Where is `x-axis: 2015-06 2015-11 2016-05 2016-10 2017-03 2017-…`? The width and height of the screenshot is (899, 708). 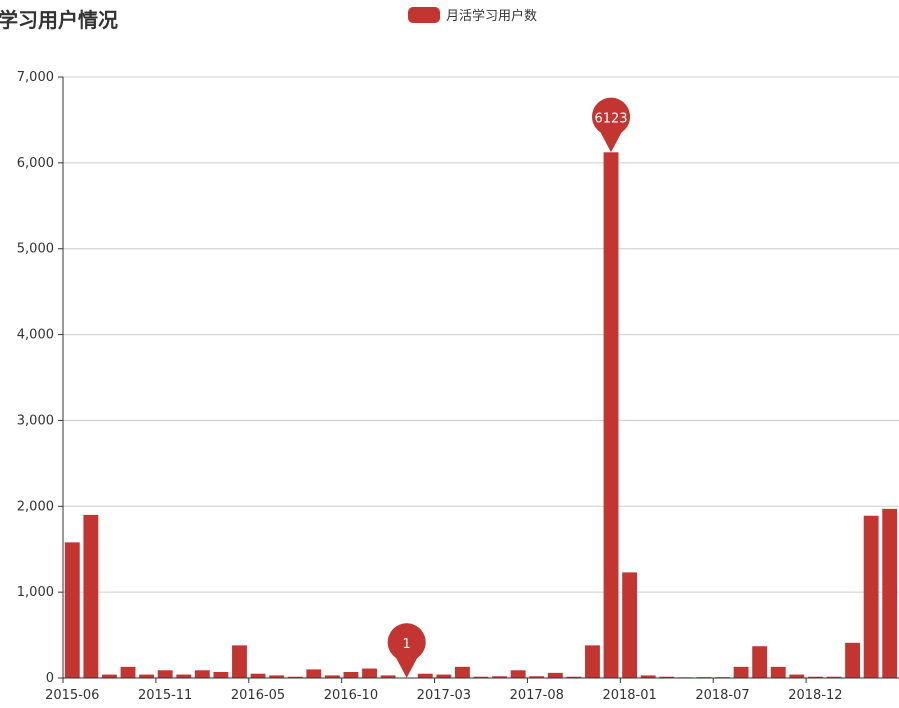 x-axis: 2015-06 2015-11 2016-05 2016-10 2017-03 2017-… is located at coordinates (472, 690).